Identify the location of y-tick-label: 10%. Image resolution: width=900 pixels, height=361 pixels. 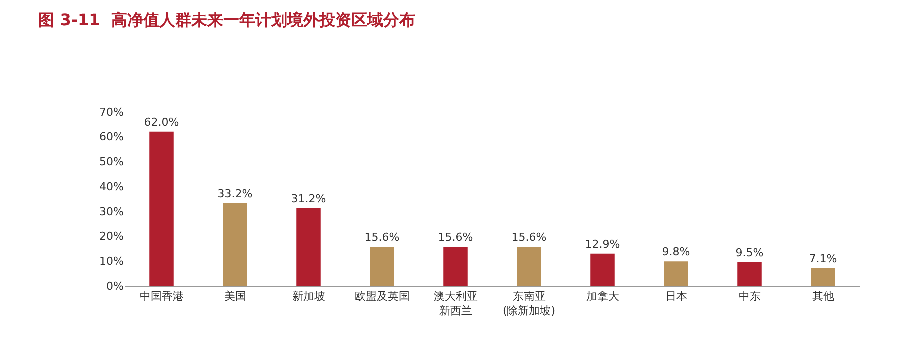
(112, 261).